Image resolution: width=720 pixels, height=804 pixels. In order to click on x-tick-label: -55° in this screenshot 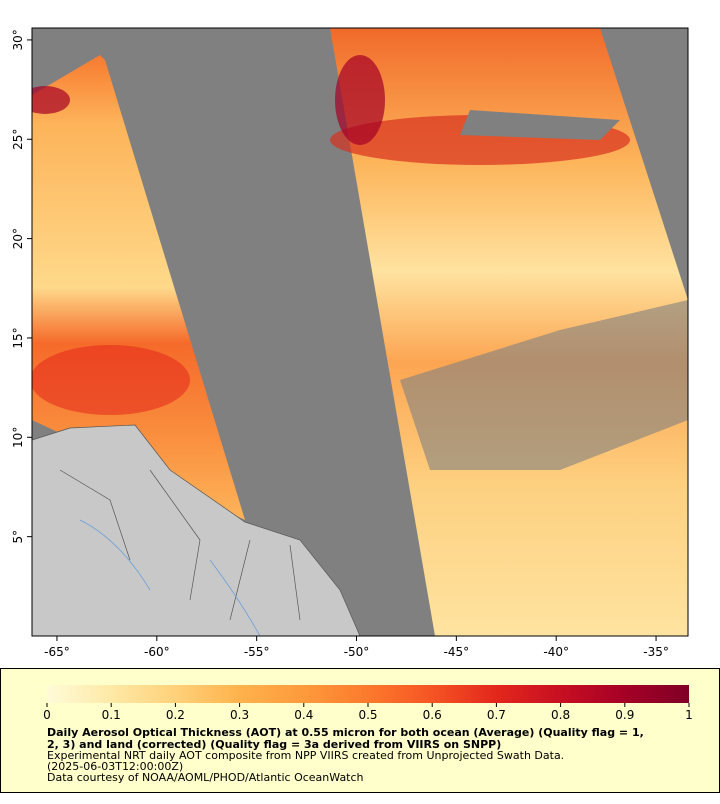, I will do `click(257, 652)`.